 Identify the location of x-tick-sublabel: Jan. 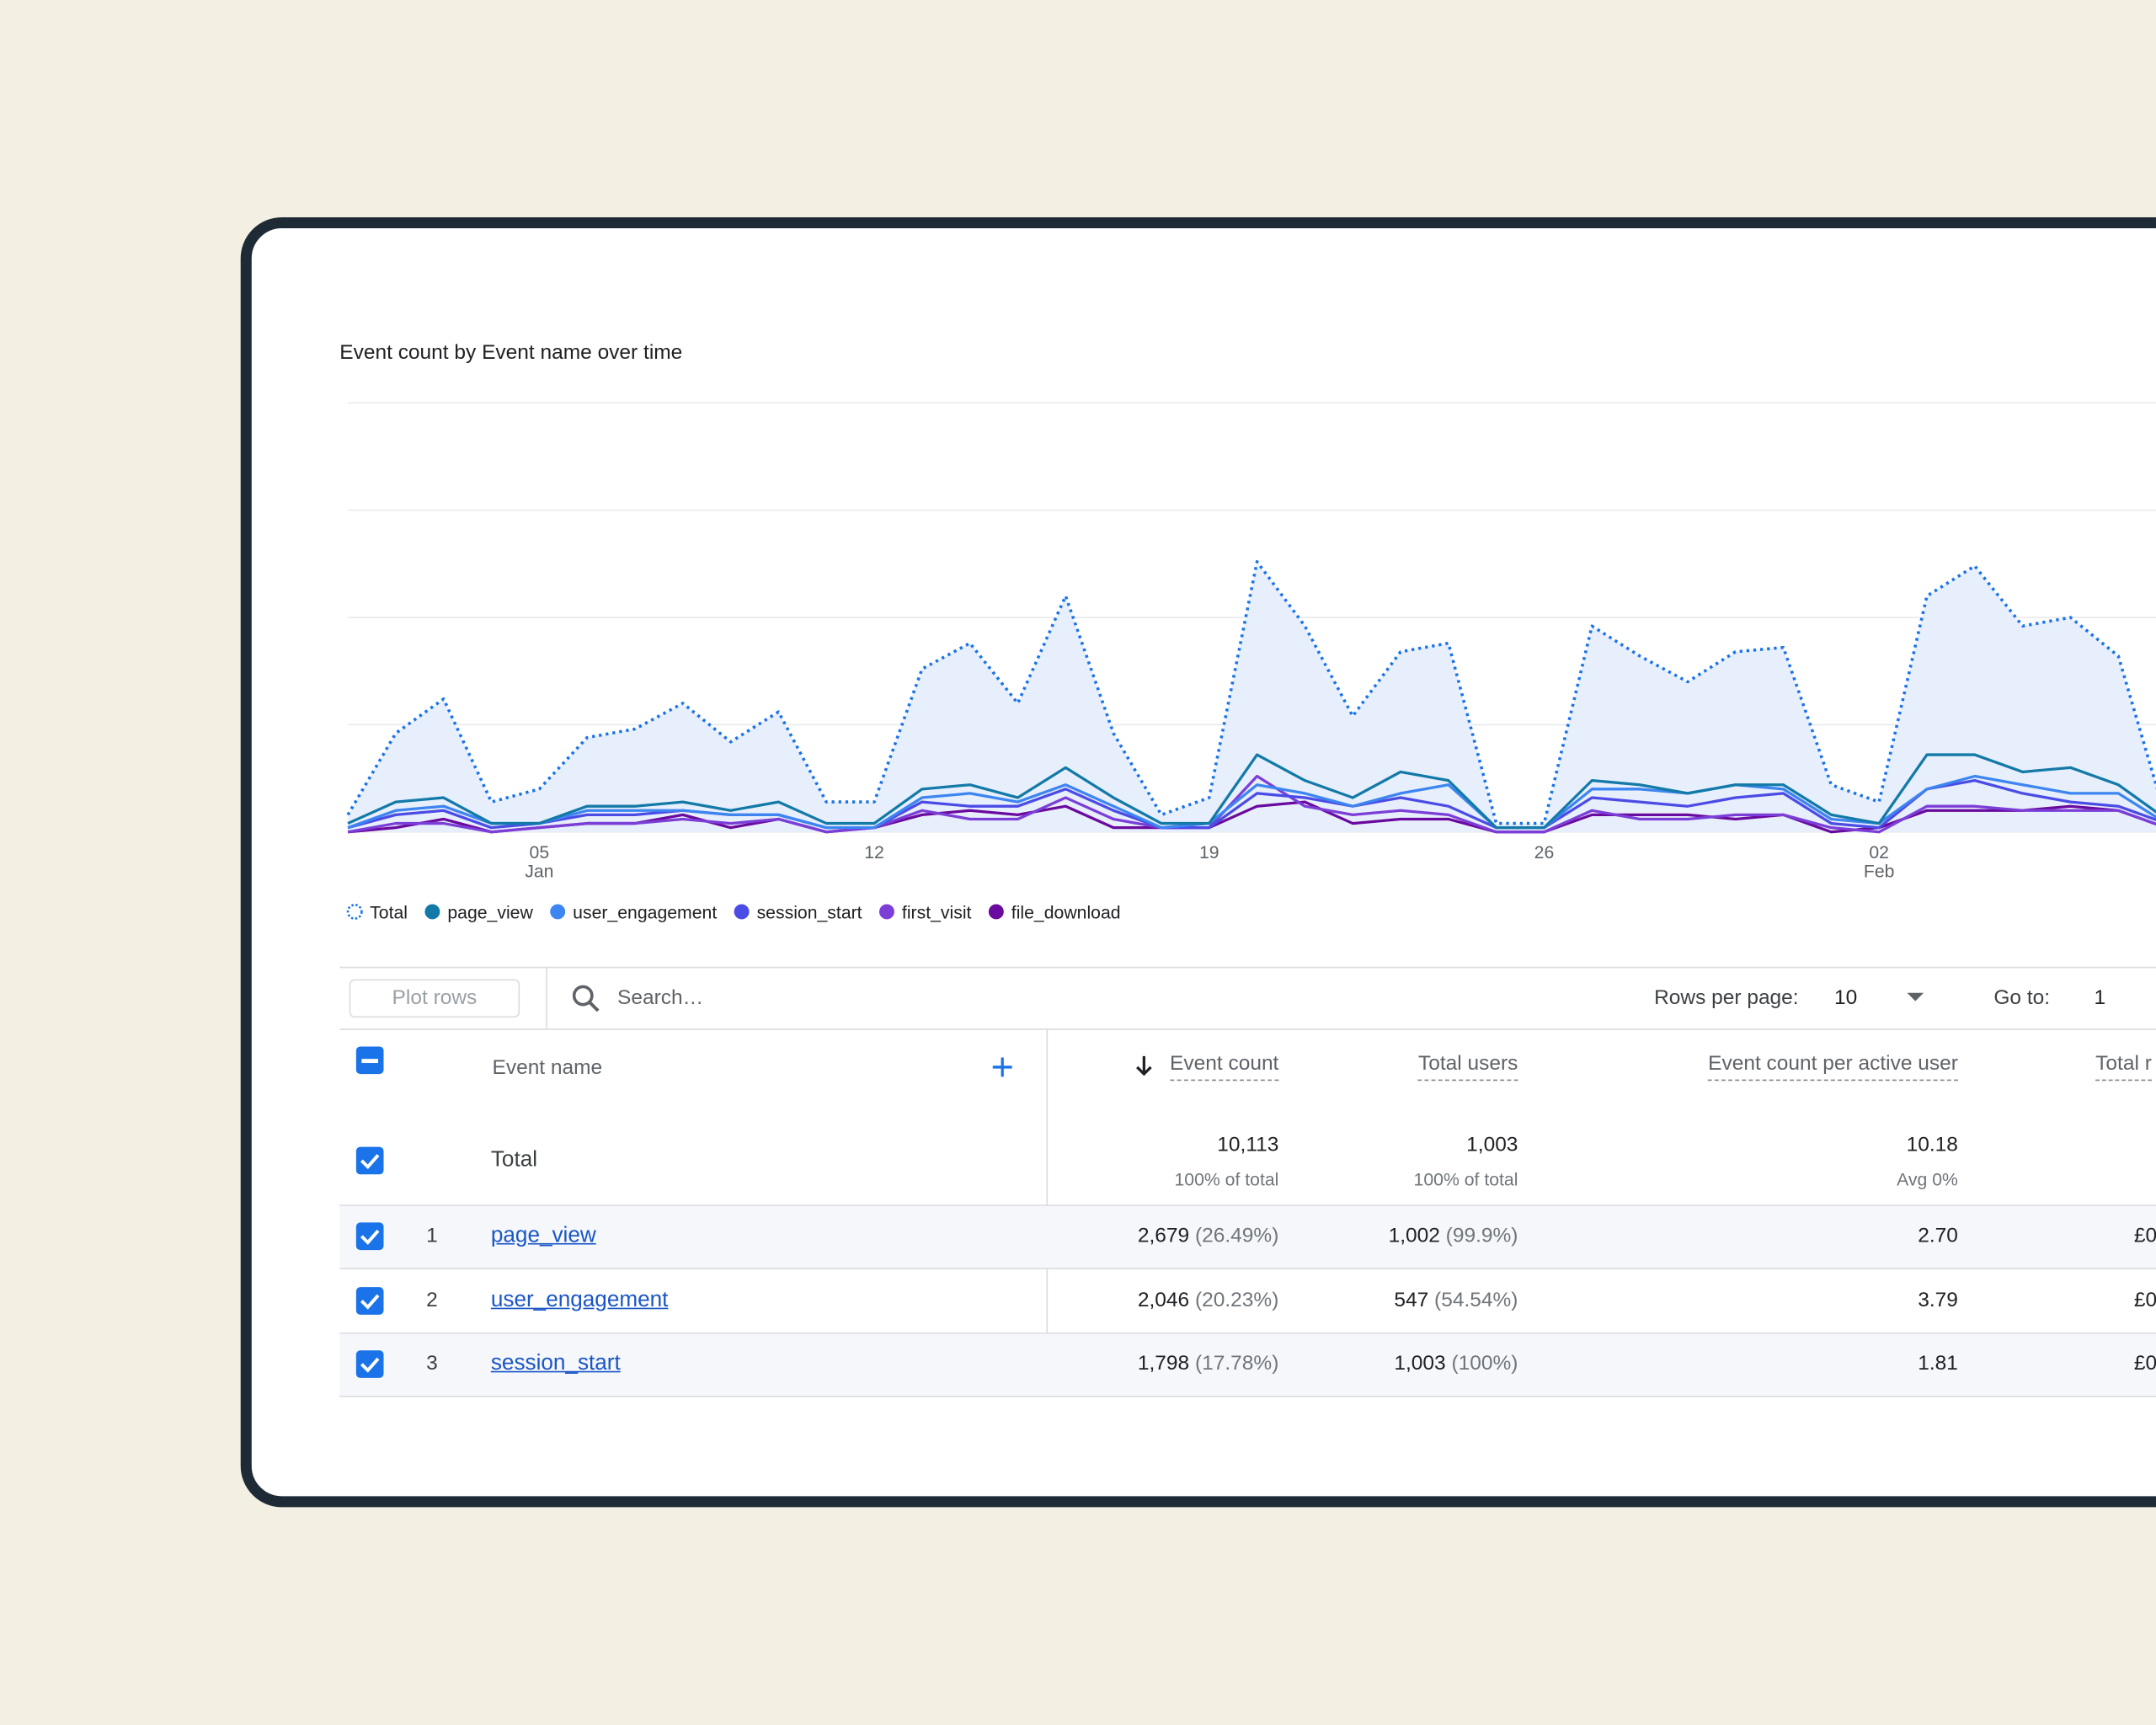
(539, 872).